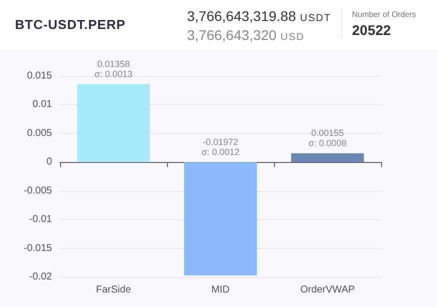  Describe the element at coordinates (39, 133) in the screenshot. I see `y-tick-label: 0.005` at that location.